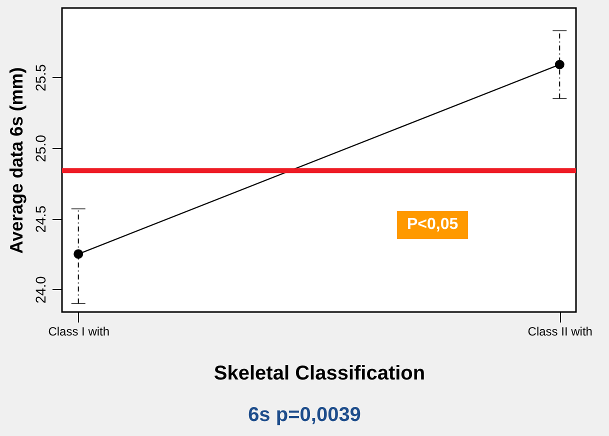  I want to click on y-tick-label: 25.0, so click(40, 148).